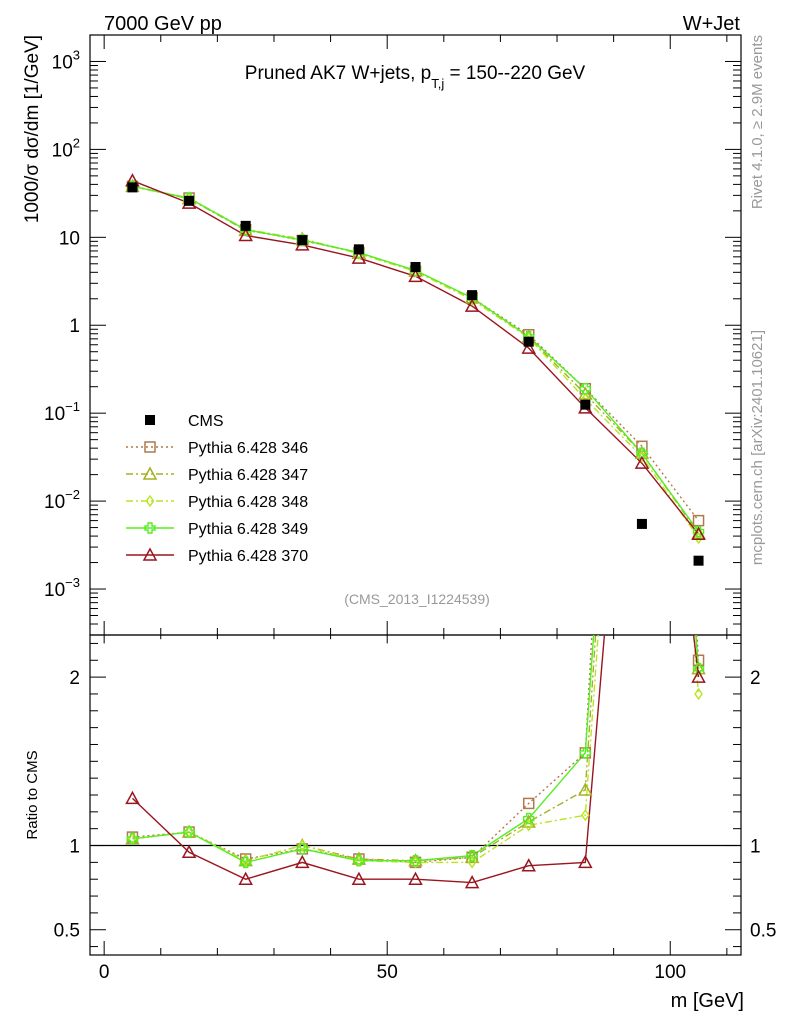 The image size is (786, 1024). What do you see at coordinates (62, 412) in the screenshot?
I see `y-tick-label: 10⁻¹` at bounding box center [62, 412].